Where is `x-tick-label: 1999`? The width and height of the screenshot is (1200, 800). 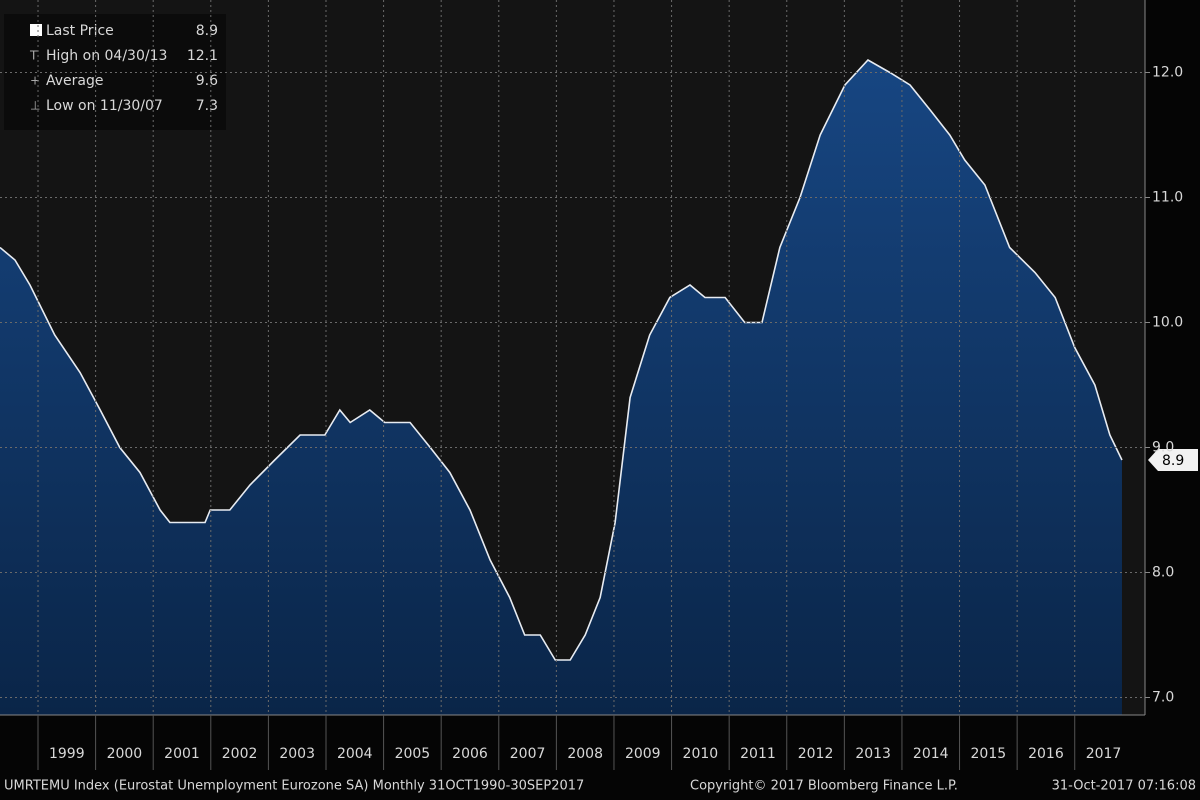
x-tick-label: 1999 is located at coordinates (67, 754).